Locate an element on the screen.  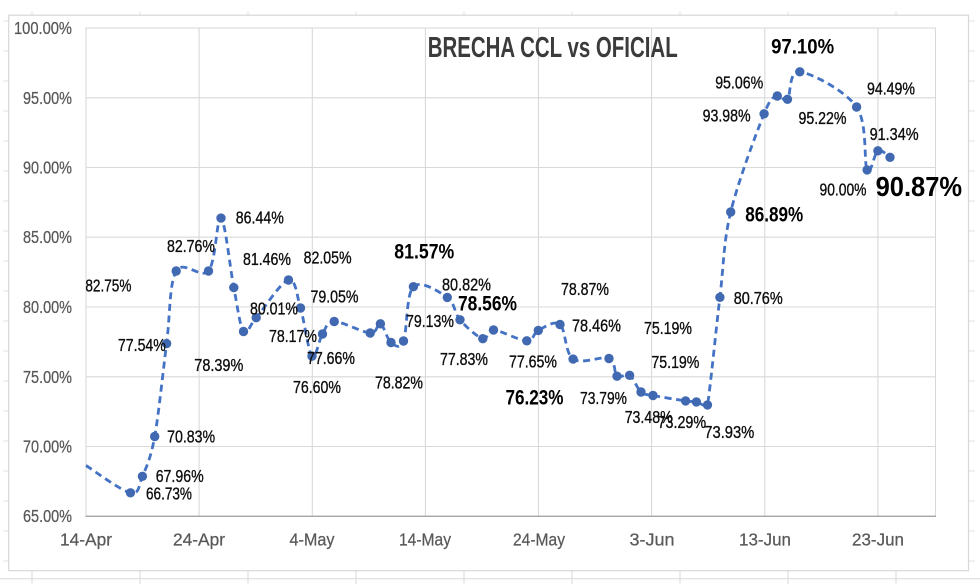
svg-text: 24-May is located at coordinates (539, 539).